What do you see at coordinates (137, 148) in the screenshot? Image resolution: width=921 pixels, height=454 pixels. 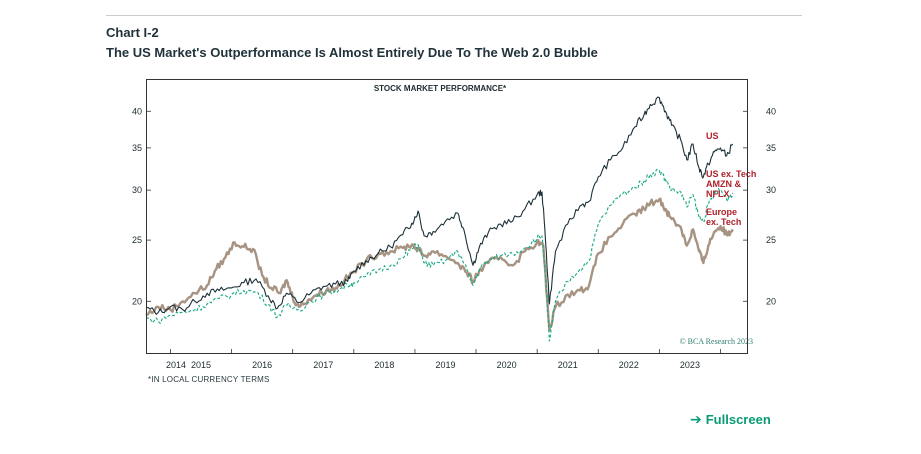 I see `y-tick-label-left: 35` at bounding box center [137, 148].